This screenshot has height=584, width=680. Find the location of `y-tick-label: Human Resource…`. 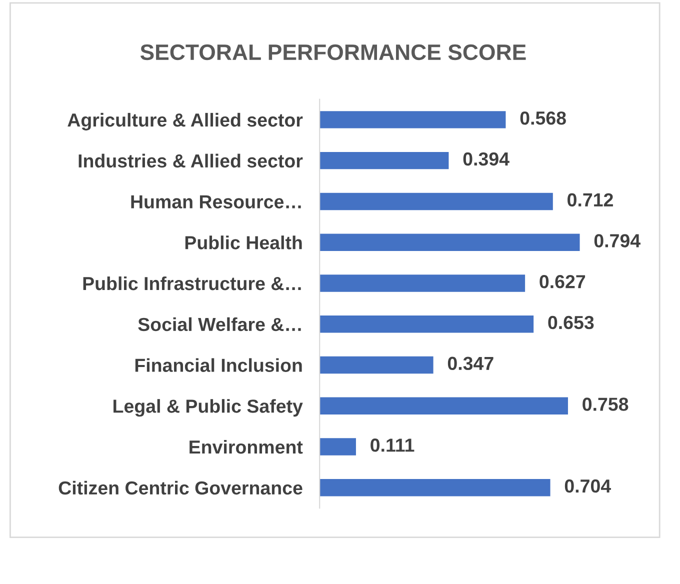

y-tick-label: Human Resource… is located at coordinates (216, 201).